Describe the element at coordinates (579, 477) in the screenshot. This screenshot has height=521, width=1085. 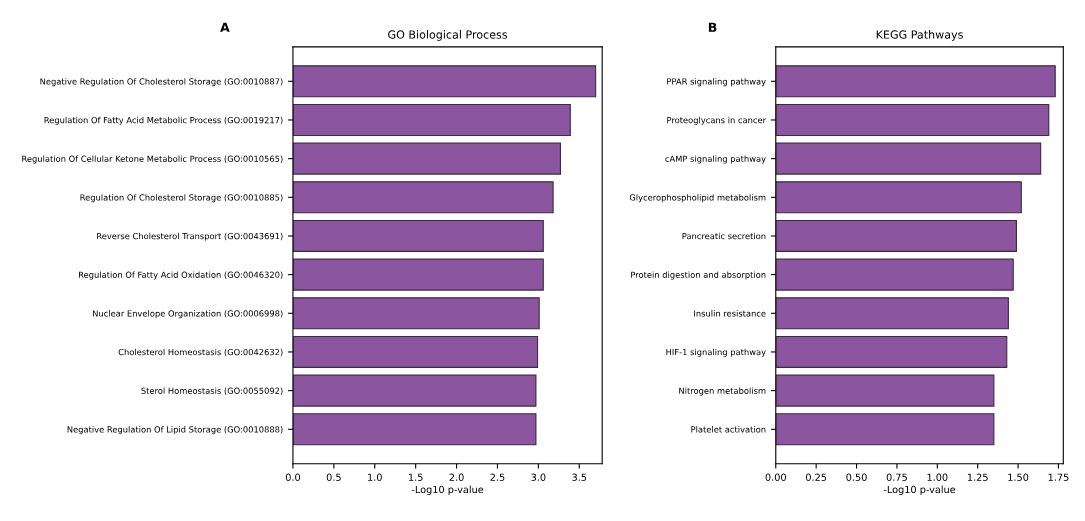
I see `x-tick-label: 3.5` at that location.